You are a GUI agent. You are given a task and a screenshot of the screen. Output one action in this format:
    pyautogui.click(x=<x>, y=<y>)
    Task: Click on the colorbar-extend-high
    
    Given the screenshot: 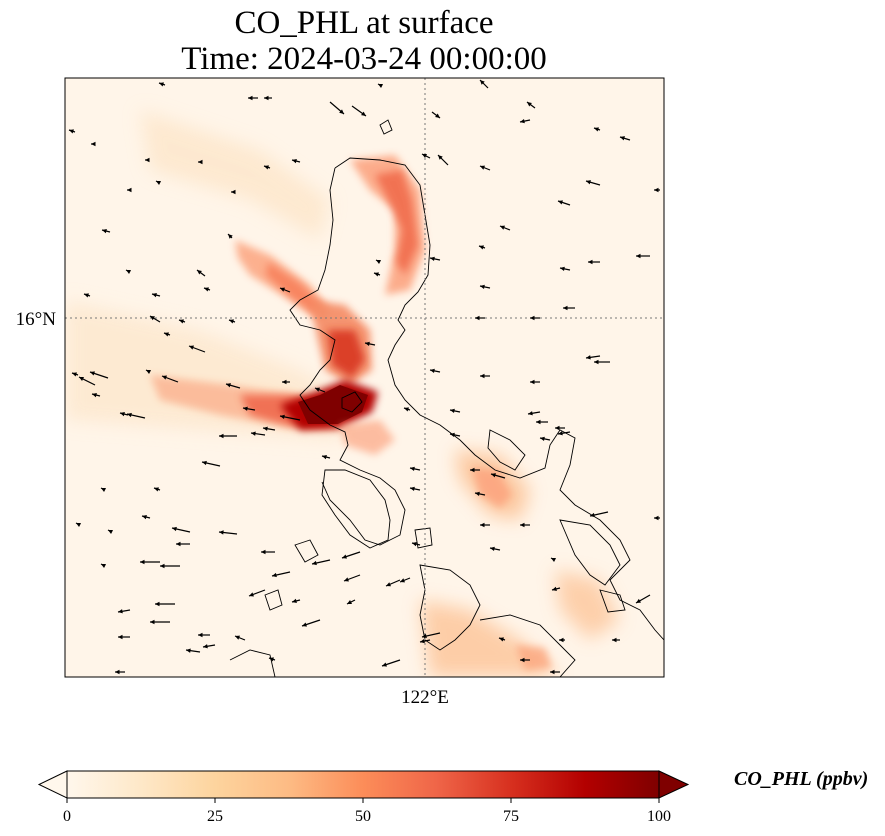 What is the action you would take?
    pyautogui.click(x=674, y=784)
    